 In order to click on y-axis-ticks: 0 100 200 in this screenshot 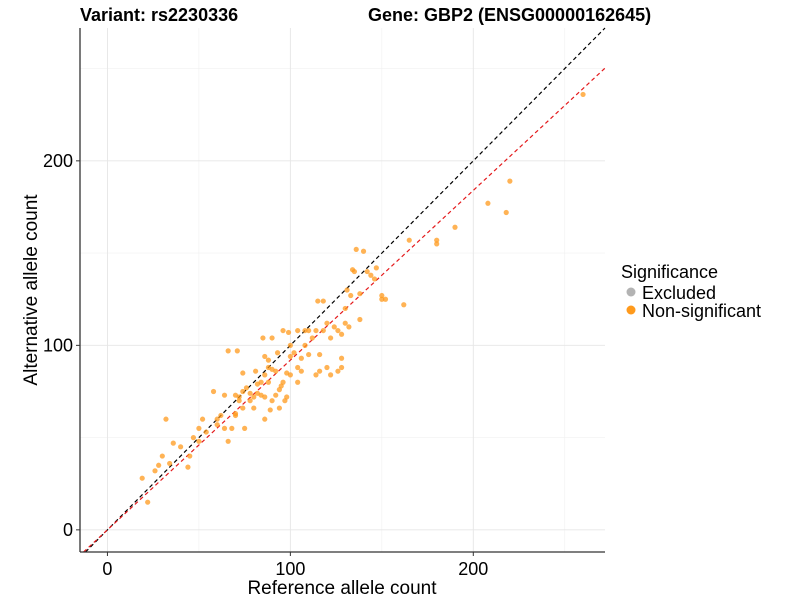, I will do `click(61, 345)`.